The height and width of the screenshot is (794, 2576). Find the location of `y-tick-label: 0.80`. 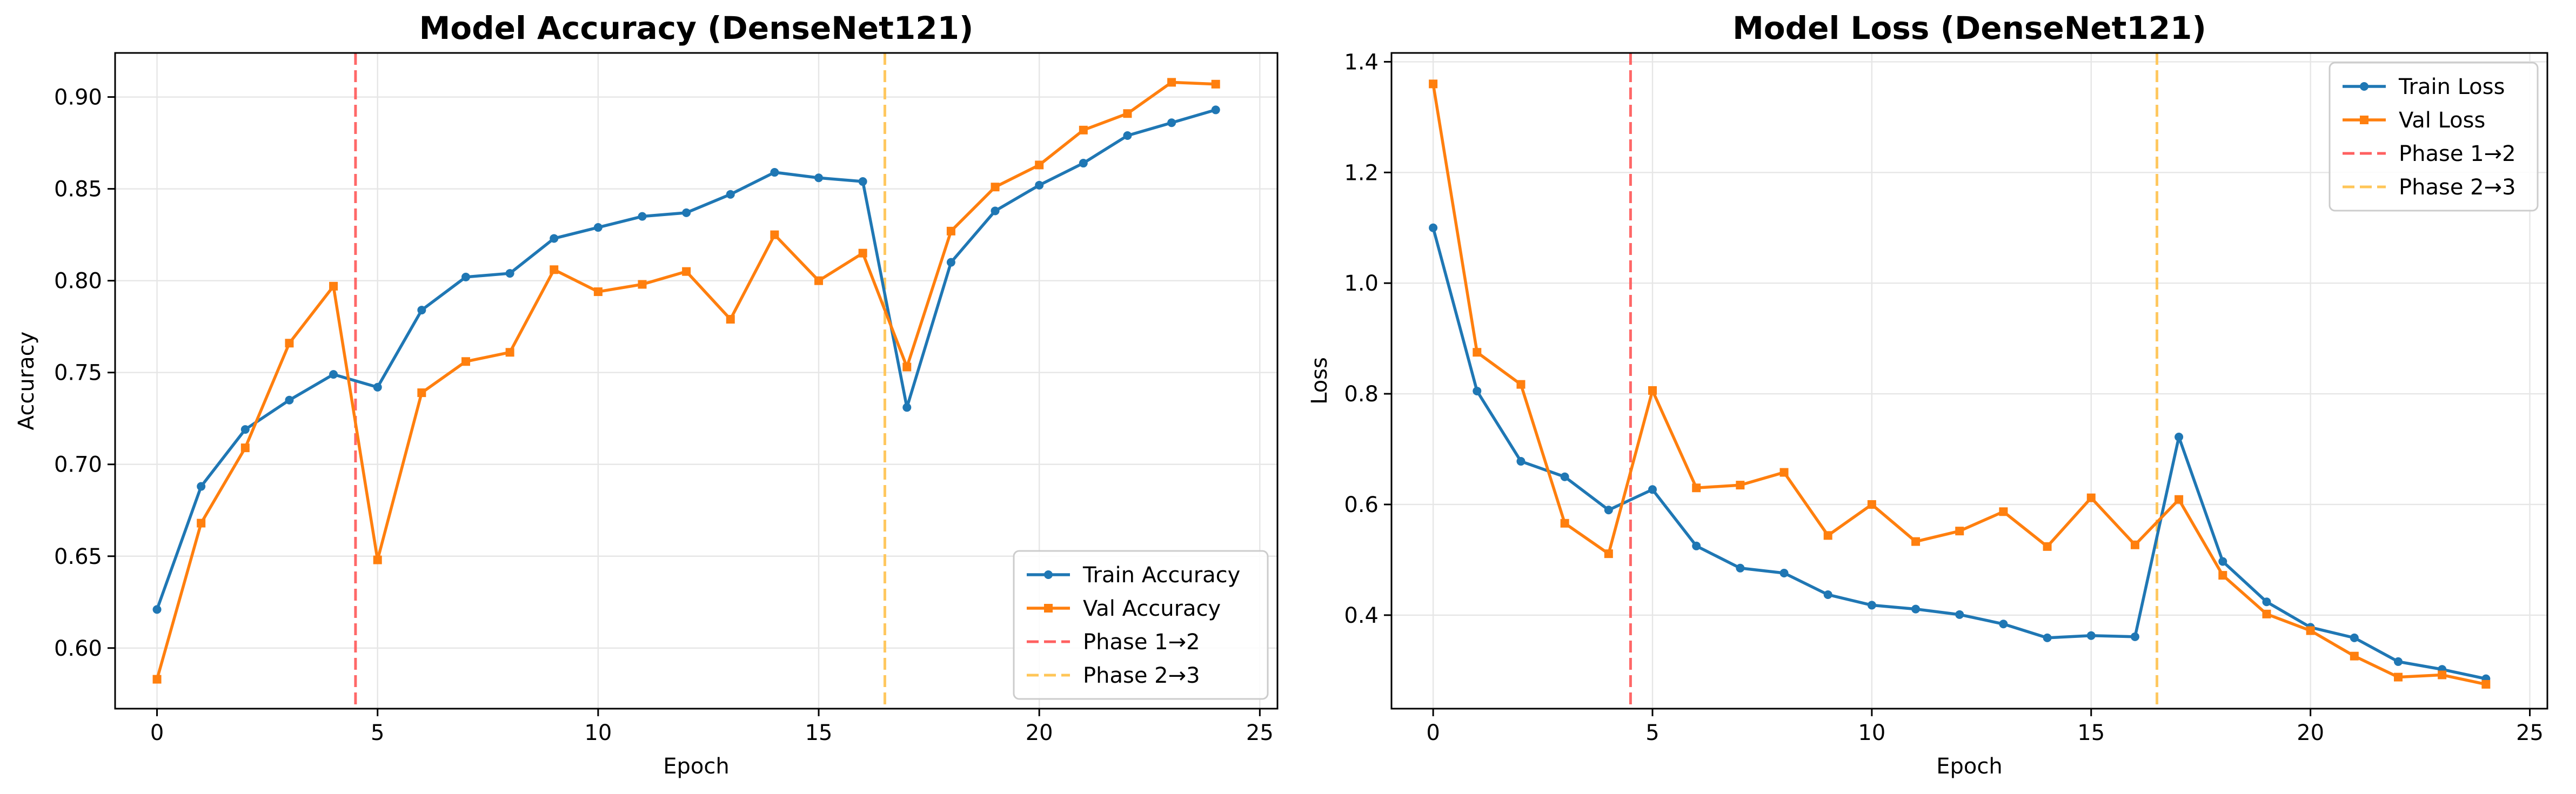

y-tick-label: 0.80 is located at coordinates (78, 281).